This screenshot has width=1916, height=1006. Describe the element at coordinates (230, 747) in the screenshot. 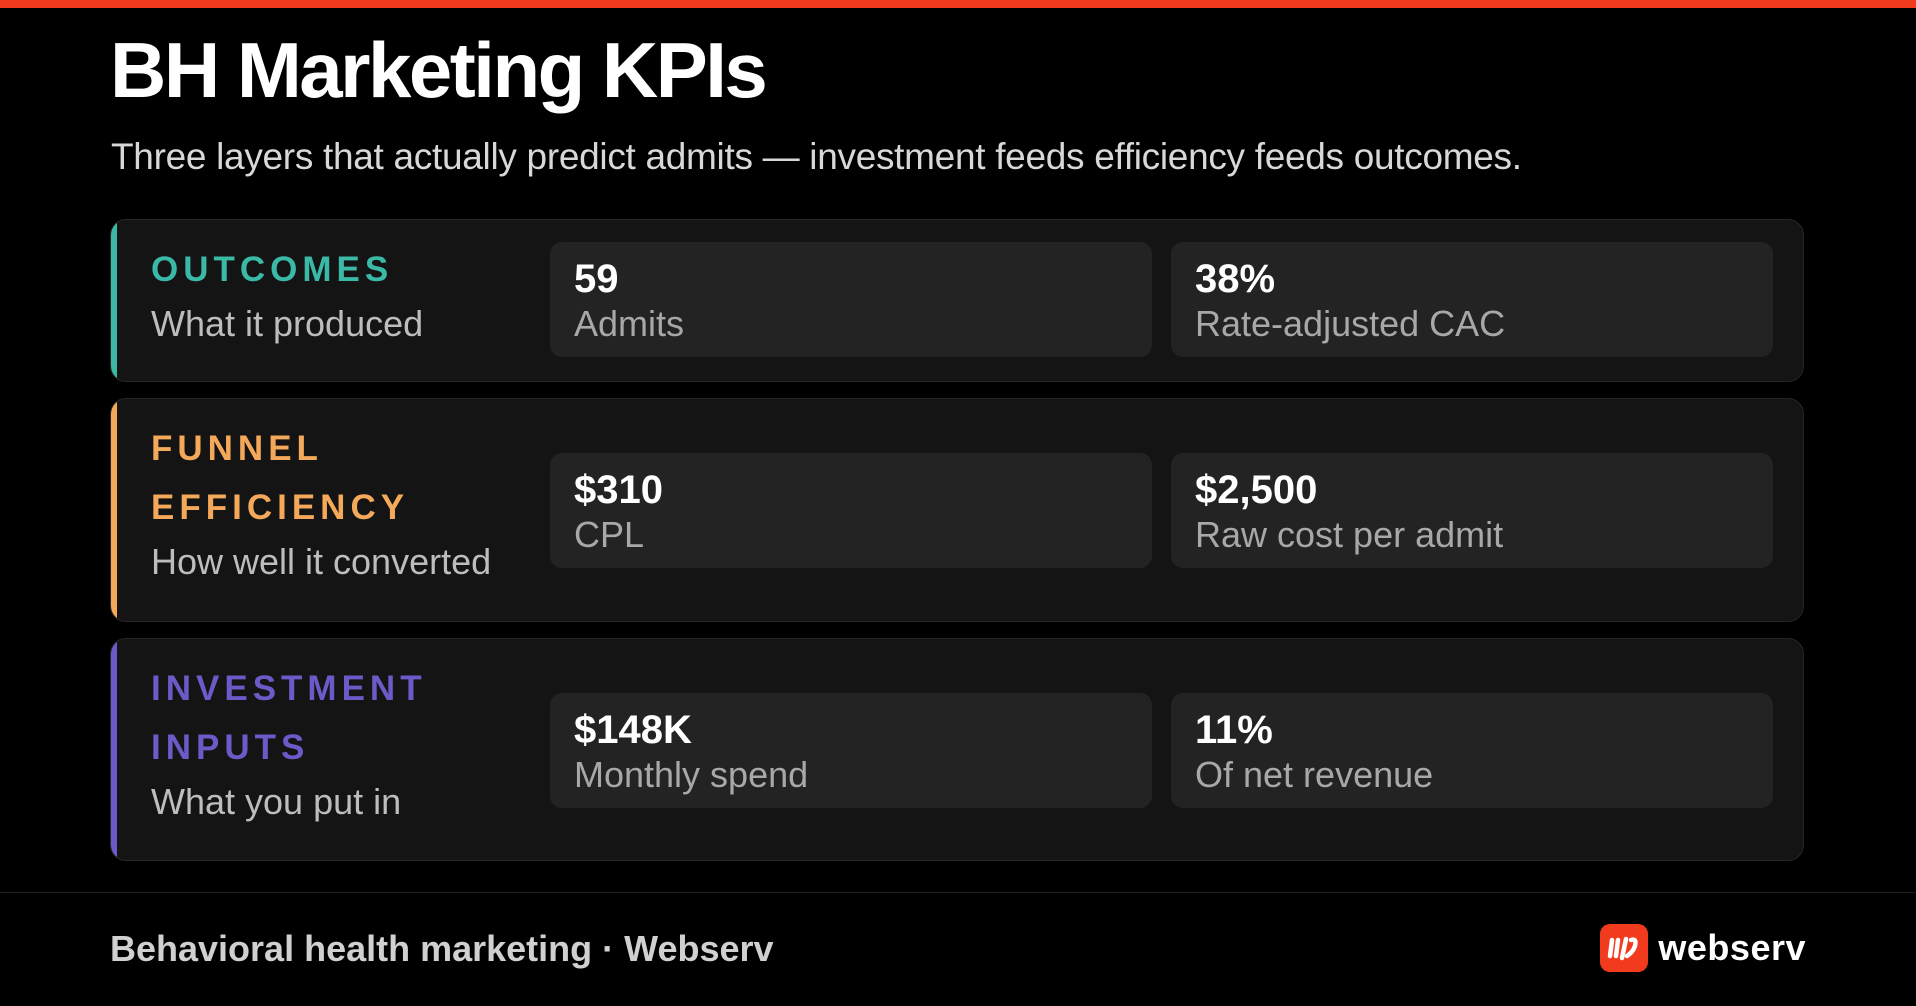

I see `layer-title-line-2: INPUTS` at that location.